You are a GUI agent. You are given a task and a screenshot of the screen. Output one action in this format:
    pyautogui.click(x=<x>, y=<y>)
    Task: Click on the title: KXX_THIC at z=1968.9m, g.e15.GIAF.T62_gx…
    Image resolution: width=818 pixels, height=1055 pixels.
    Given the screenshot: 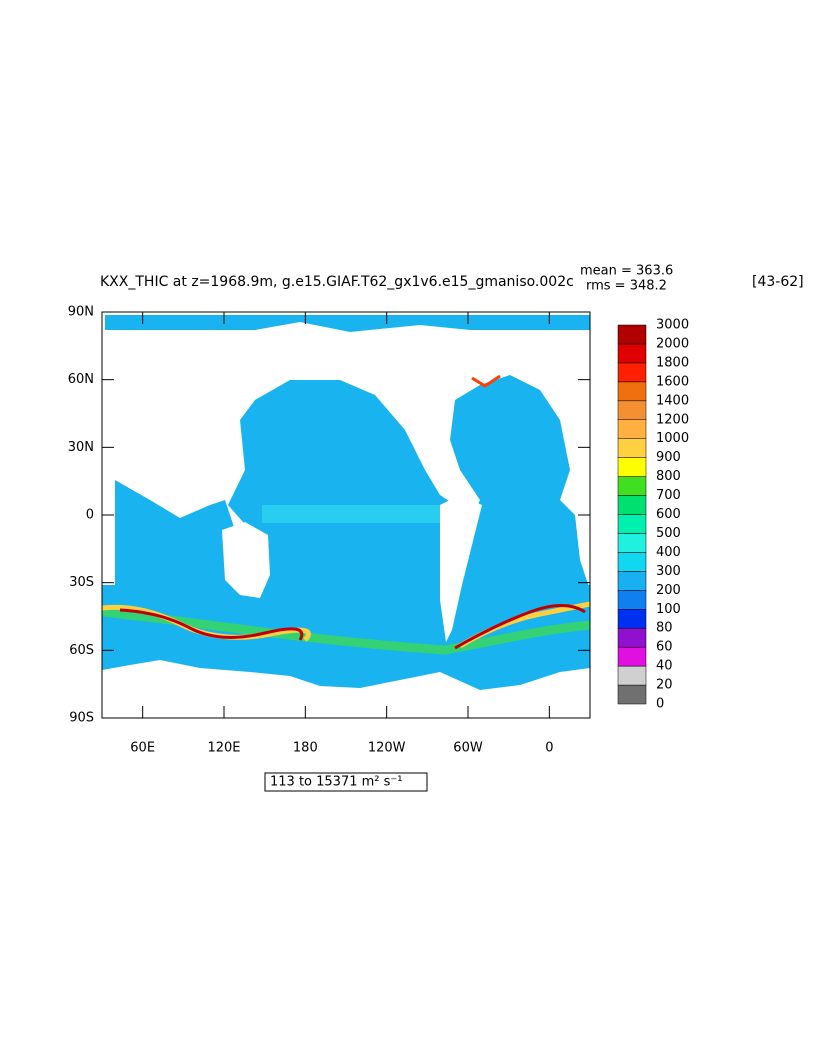 What is the action you would take?
    pyautogui.click(x=337, y=282)
    